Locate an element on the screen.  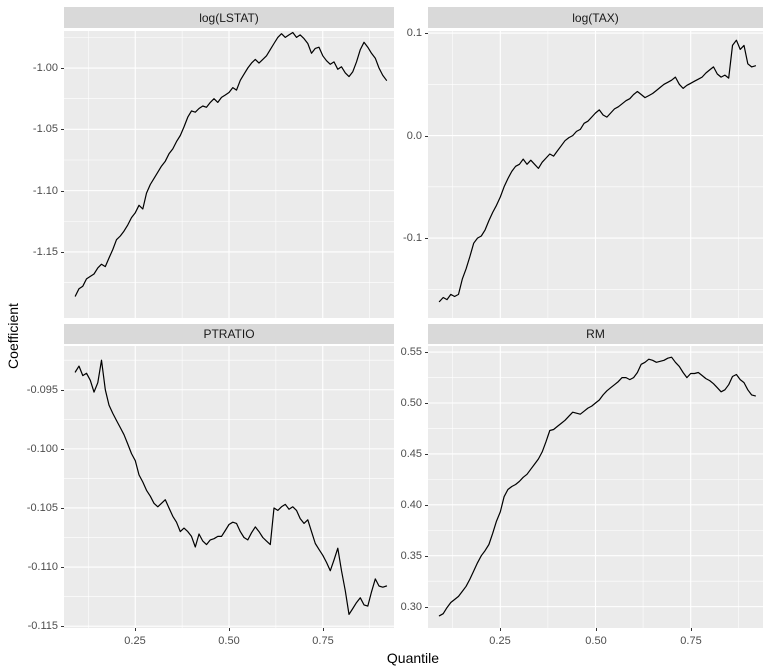
y-axis-title: Coefficient is located at coordinates (13, 336).